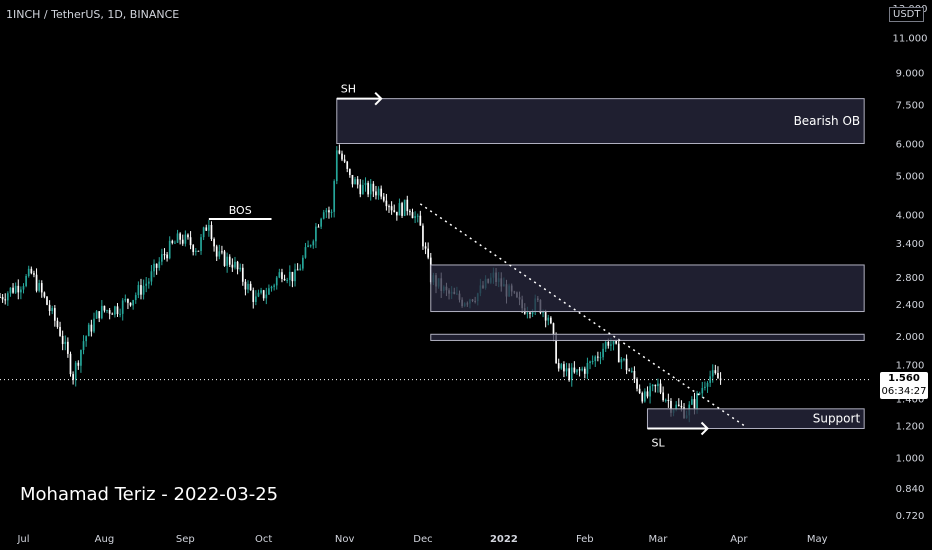 This screenshot has width=932, height=550. I want to click on swing-arrow-head, so click(704, 428).